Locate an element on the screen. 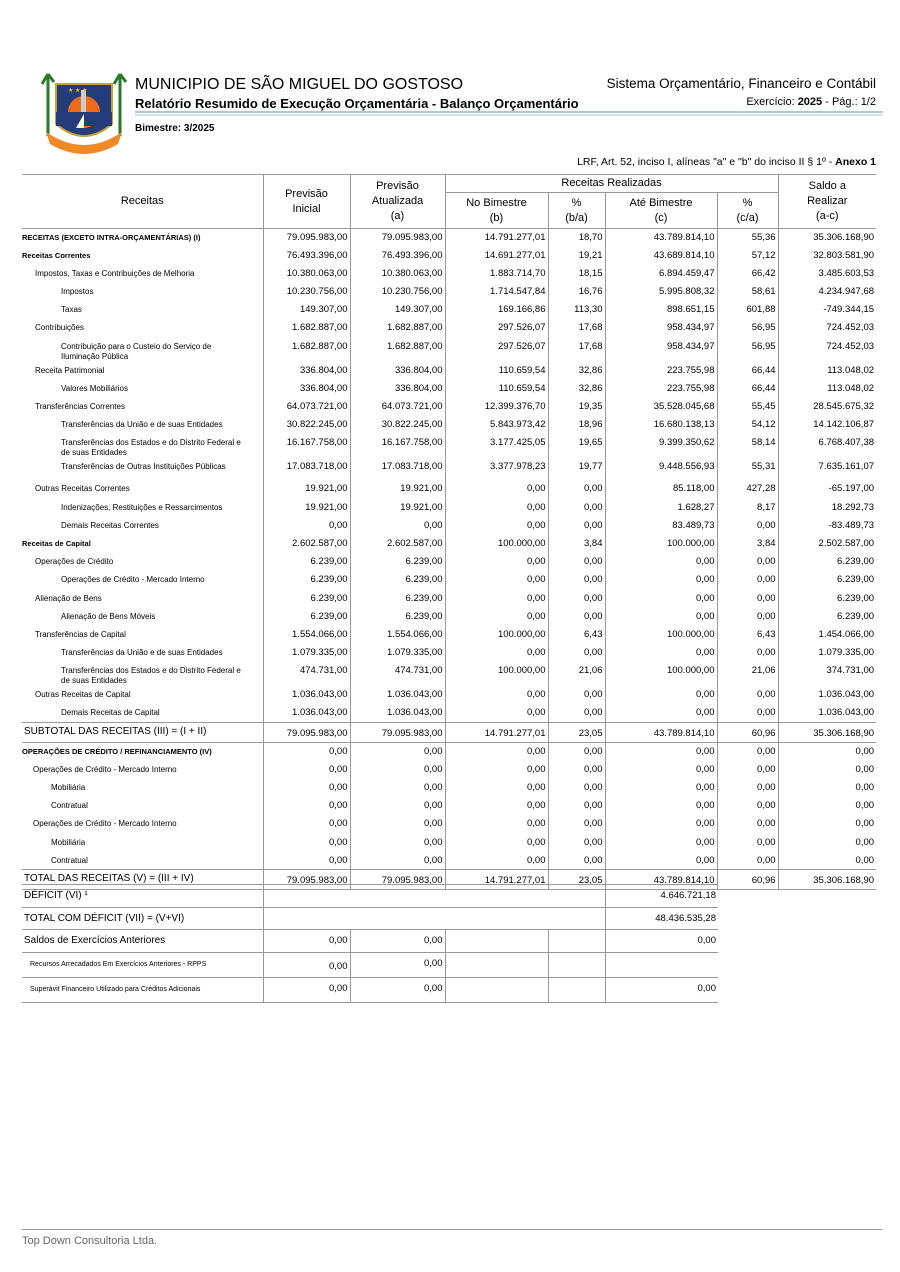 The image size is (900, 1272). deficit-row: DÉFICIT (VI) ¹ 4.646.721,18 is located at coordinates (370, 895).